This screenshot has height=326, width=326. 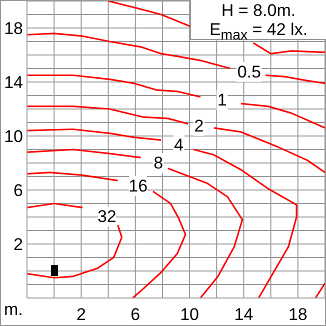 What do you see at coordinates (106, 216) in the screenshot?
I see `series-label: 32` at bounding box center [106, 216].